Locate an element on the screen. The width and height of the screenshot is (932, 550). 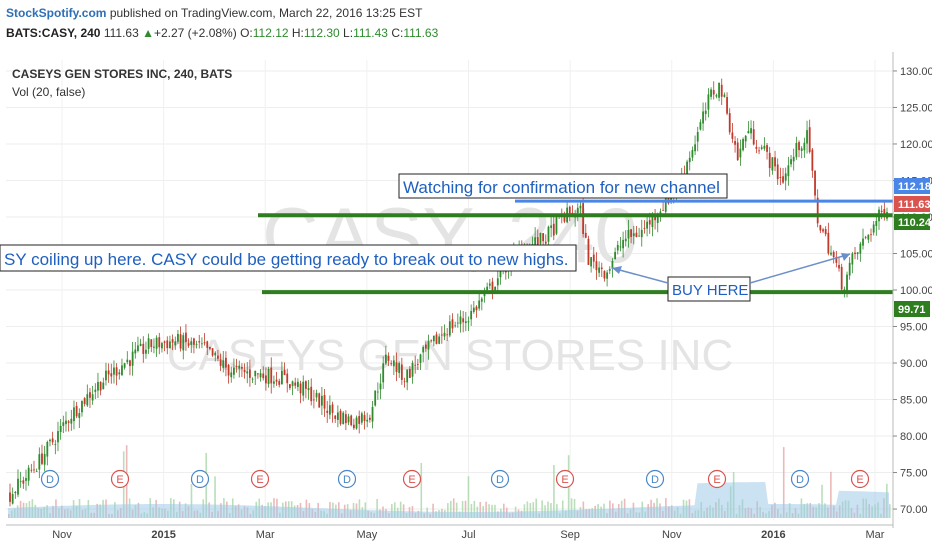
time-tick-label: Mar is located at coordinates (265, 535).